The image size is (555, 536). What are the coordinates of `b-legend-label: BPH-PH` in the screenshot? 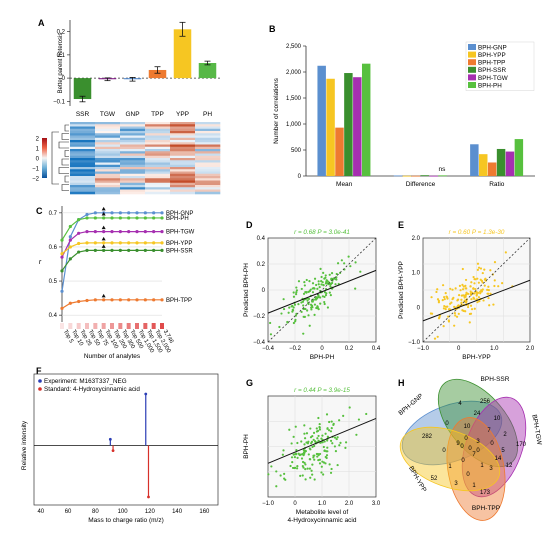 It's located at (490, 85).